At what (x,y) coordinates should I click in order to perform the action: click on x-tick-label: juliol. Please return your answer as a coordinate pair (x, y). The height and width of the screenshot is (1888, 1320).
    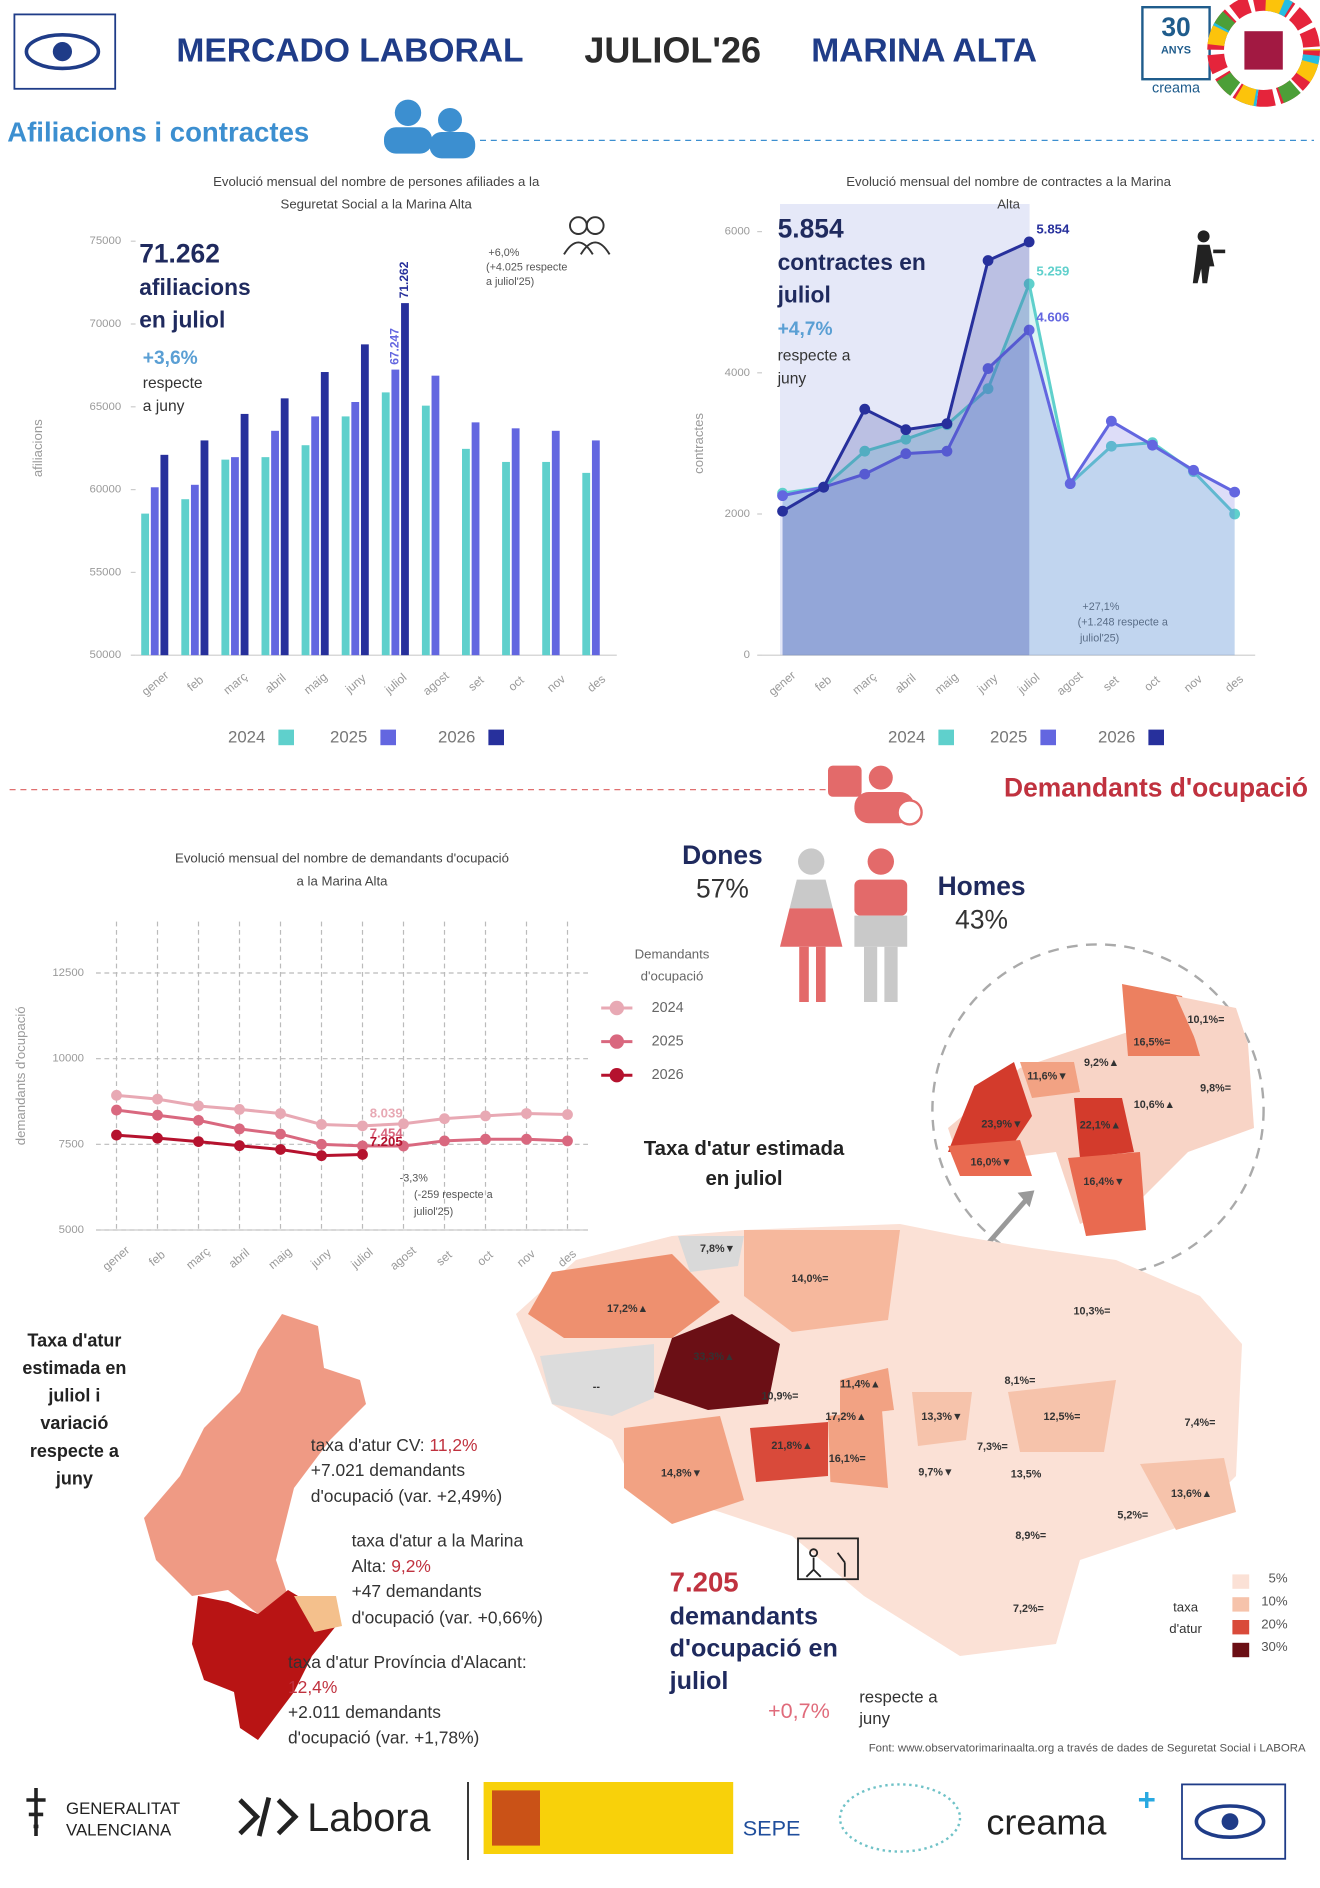
    Looking at the image, I should click on (1028, 683).